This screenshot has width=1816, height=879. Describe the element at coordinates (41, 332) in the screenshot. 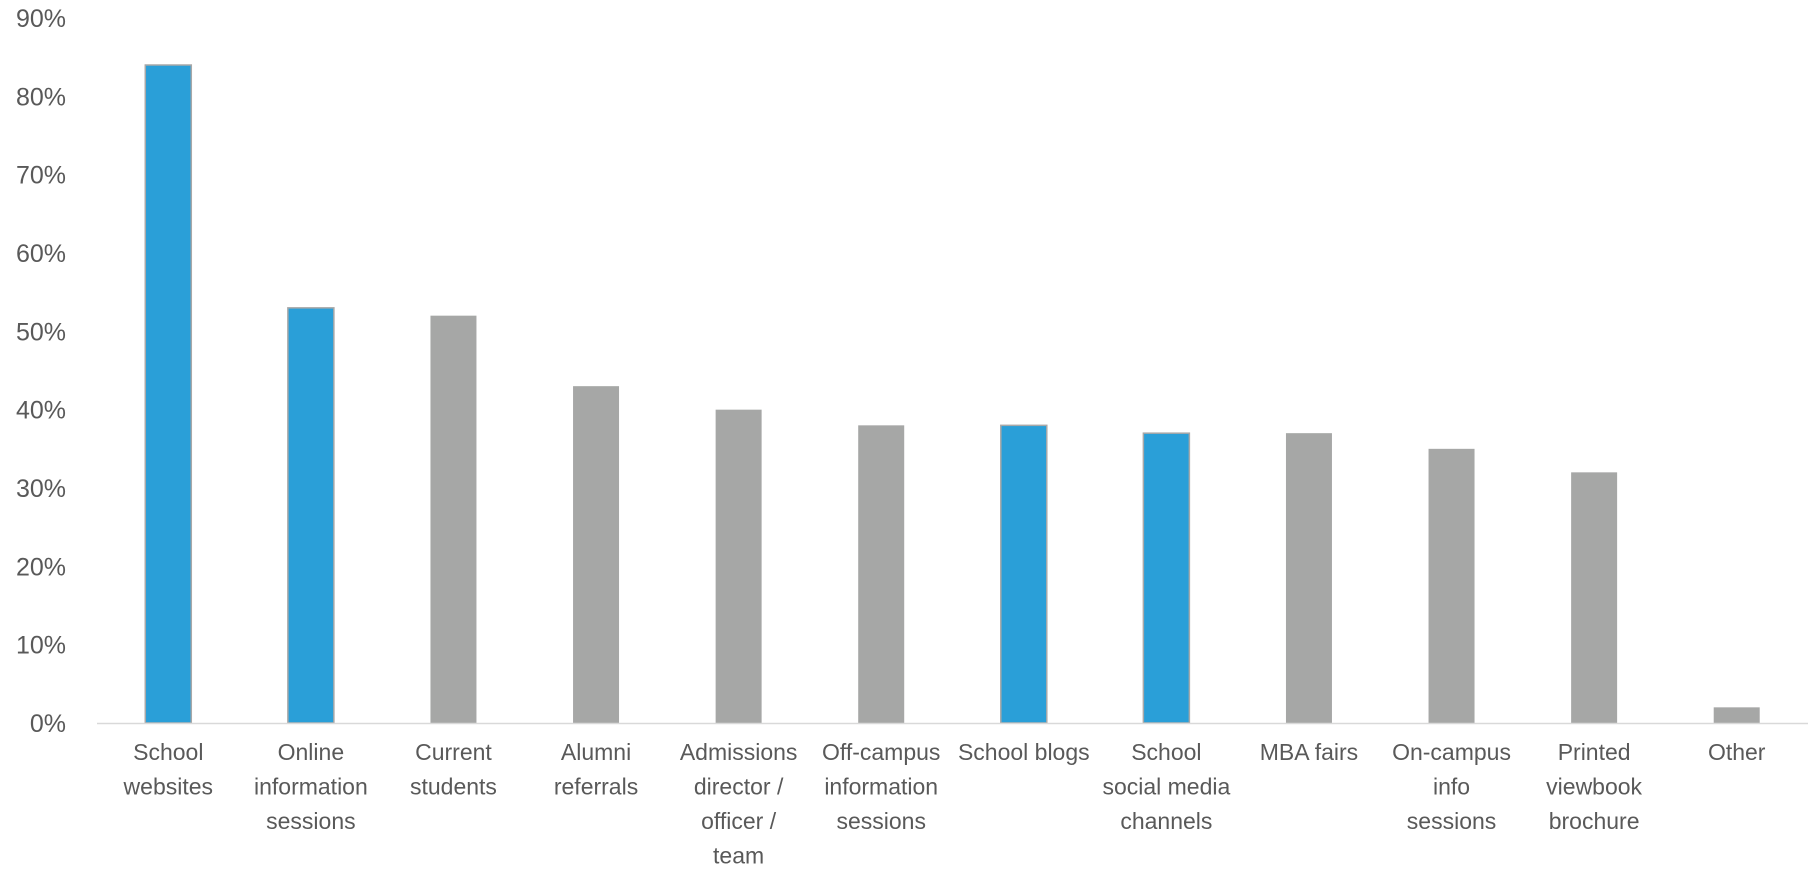

I see `y-tick-label: 50%` at that location.